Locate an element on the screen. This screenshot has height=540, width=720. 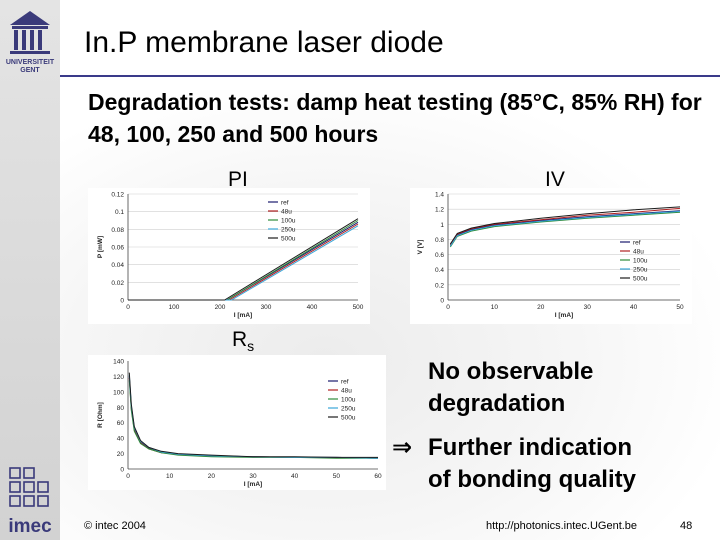
rs-ytick-label: 20 is located at coordinates (121, 454).